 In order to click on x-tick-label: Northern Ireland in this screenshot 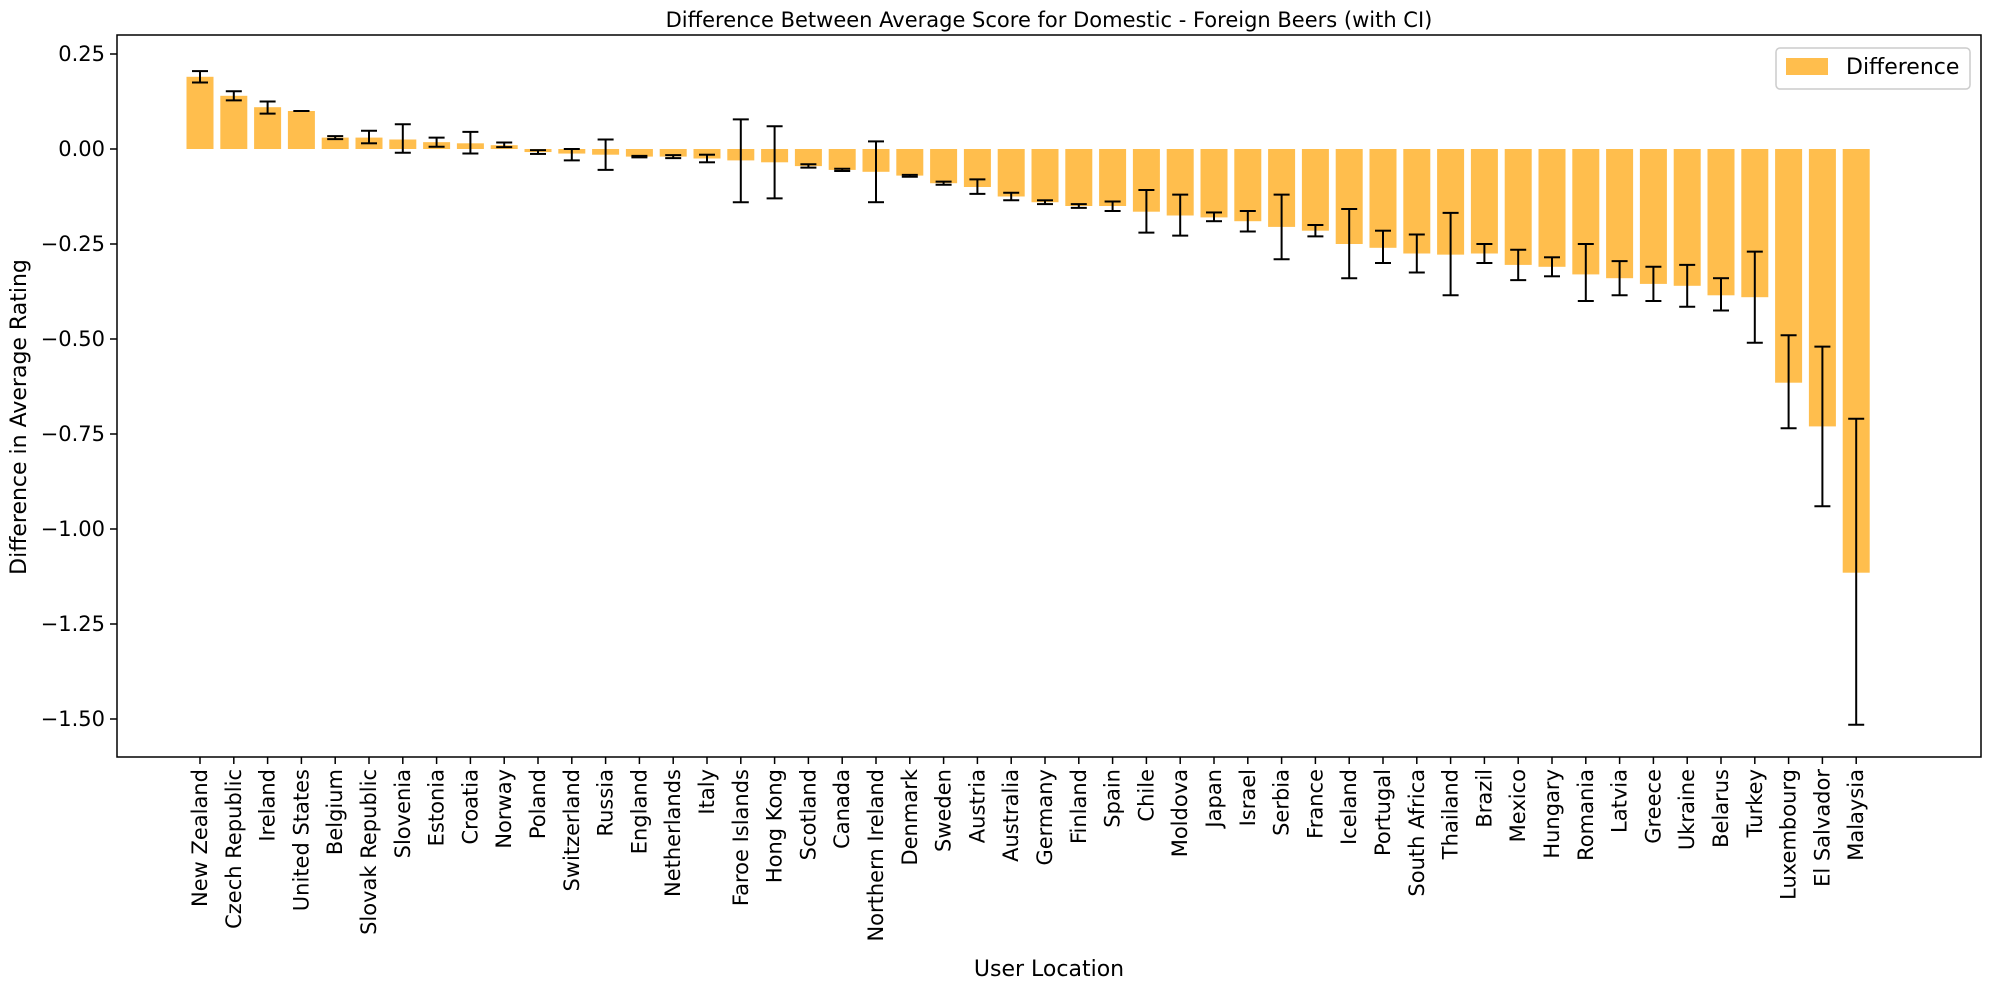, I will do `click(876, 855)`.